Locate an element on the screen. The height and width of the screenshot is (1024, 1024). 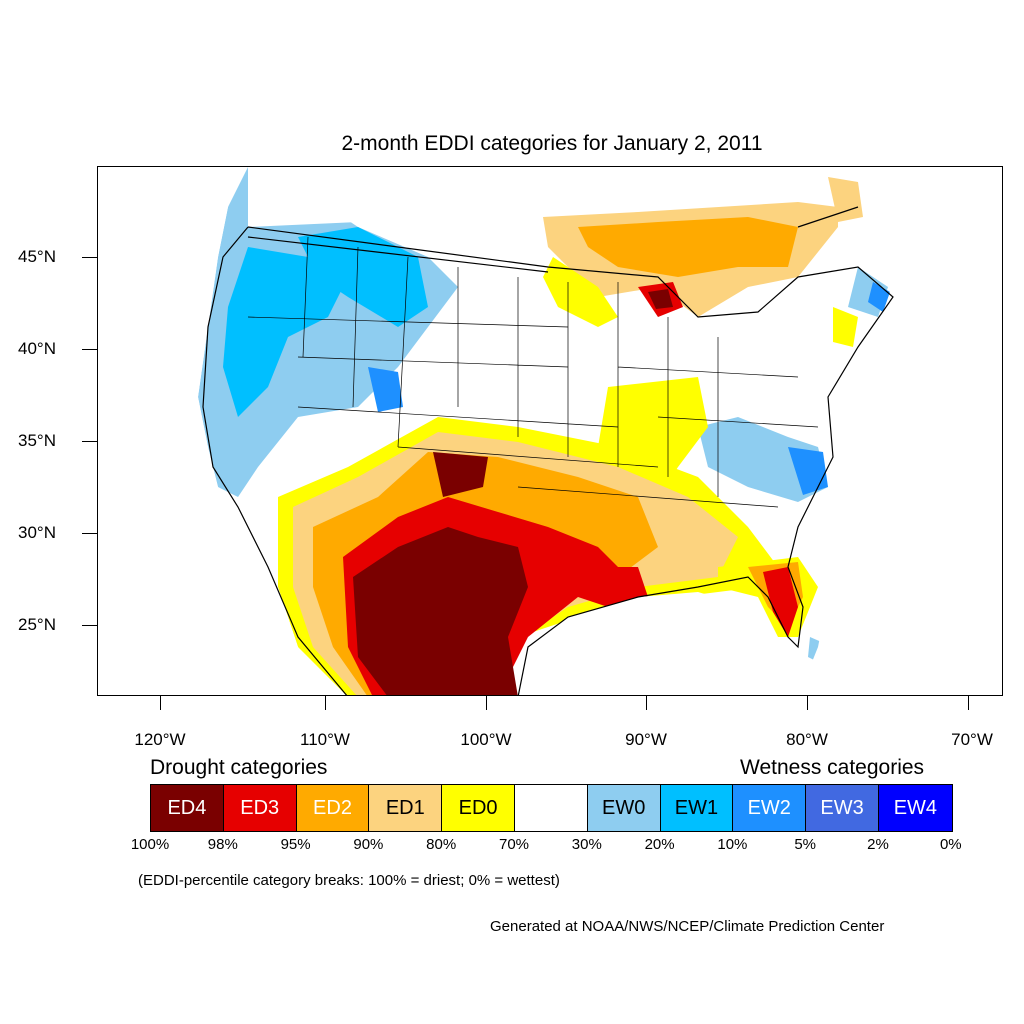
legend-box-ew3: EW3 is located at coordinates (842, 808).